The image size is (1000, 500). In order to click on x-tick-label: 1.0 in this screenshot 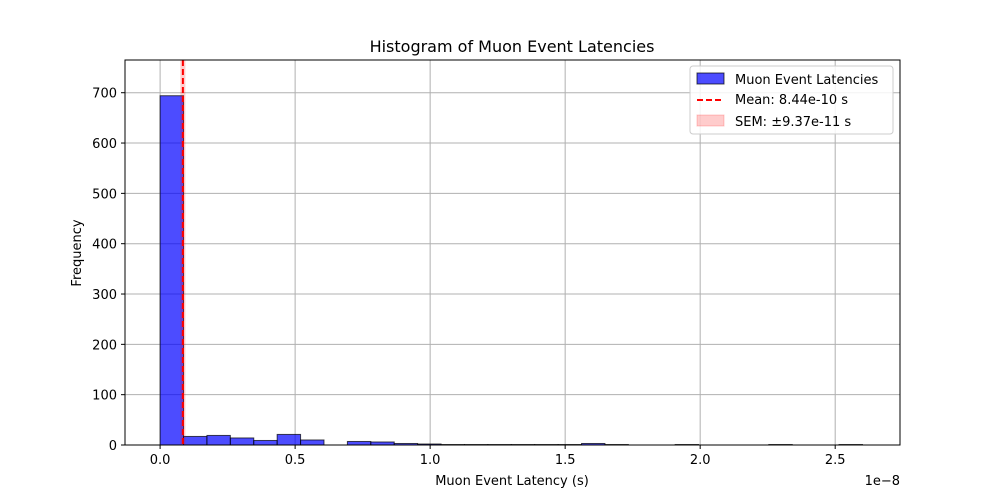, I will do `click(430, 460)`.